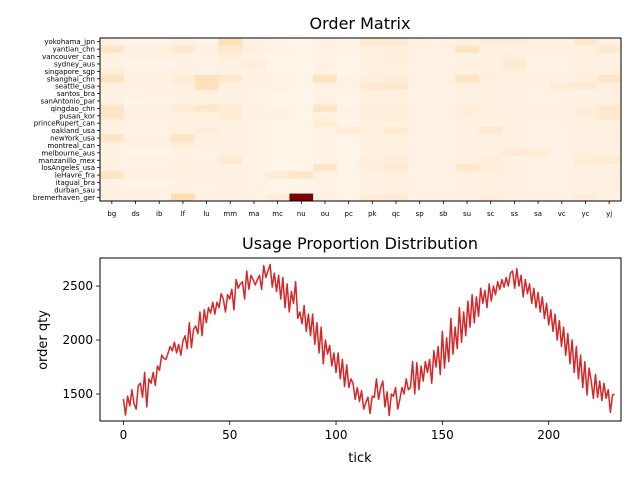 The image size is (640, 480). Describe the element at coordinates (71, 146) in the screenshot. I see `heatmap-row-label: montreal_can` at that location.